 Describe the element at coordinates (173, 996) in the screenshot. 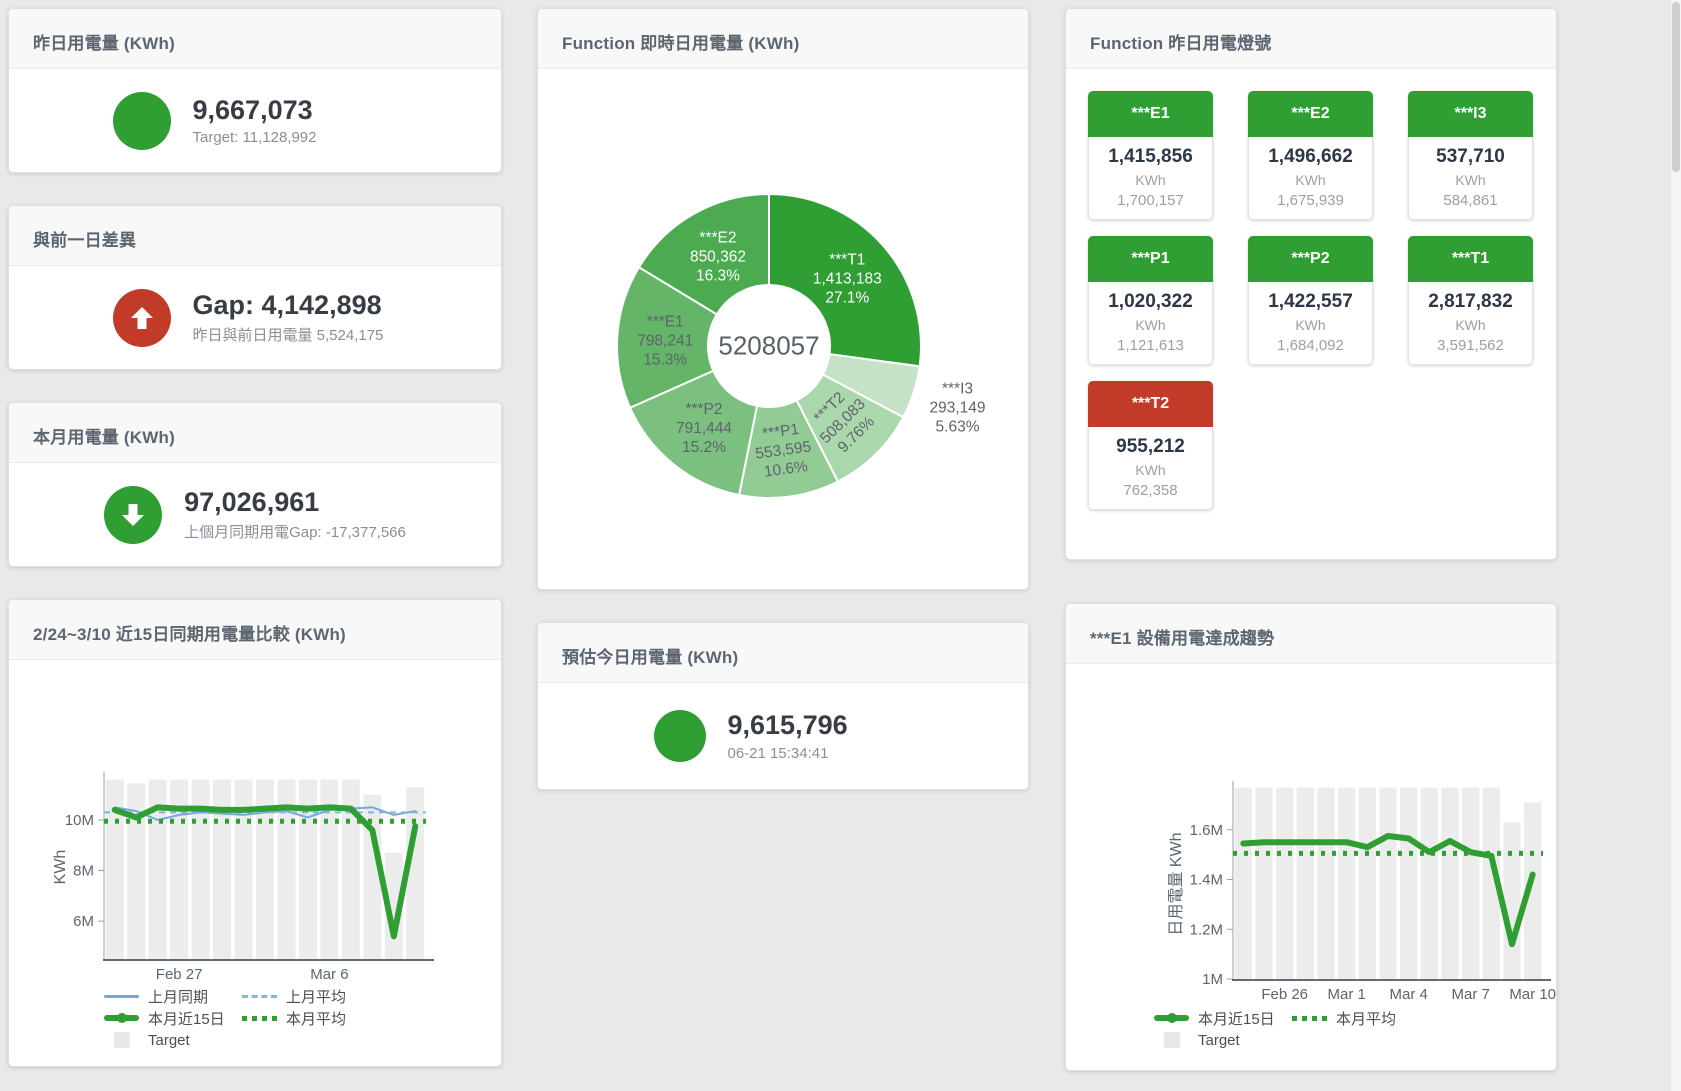

I see `legend-item-last-month: 上月同期` at that location.